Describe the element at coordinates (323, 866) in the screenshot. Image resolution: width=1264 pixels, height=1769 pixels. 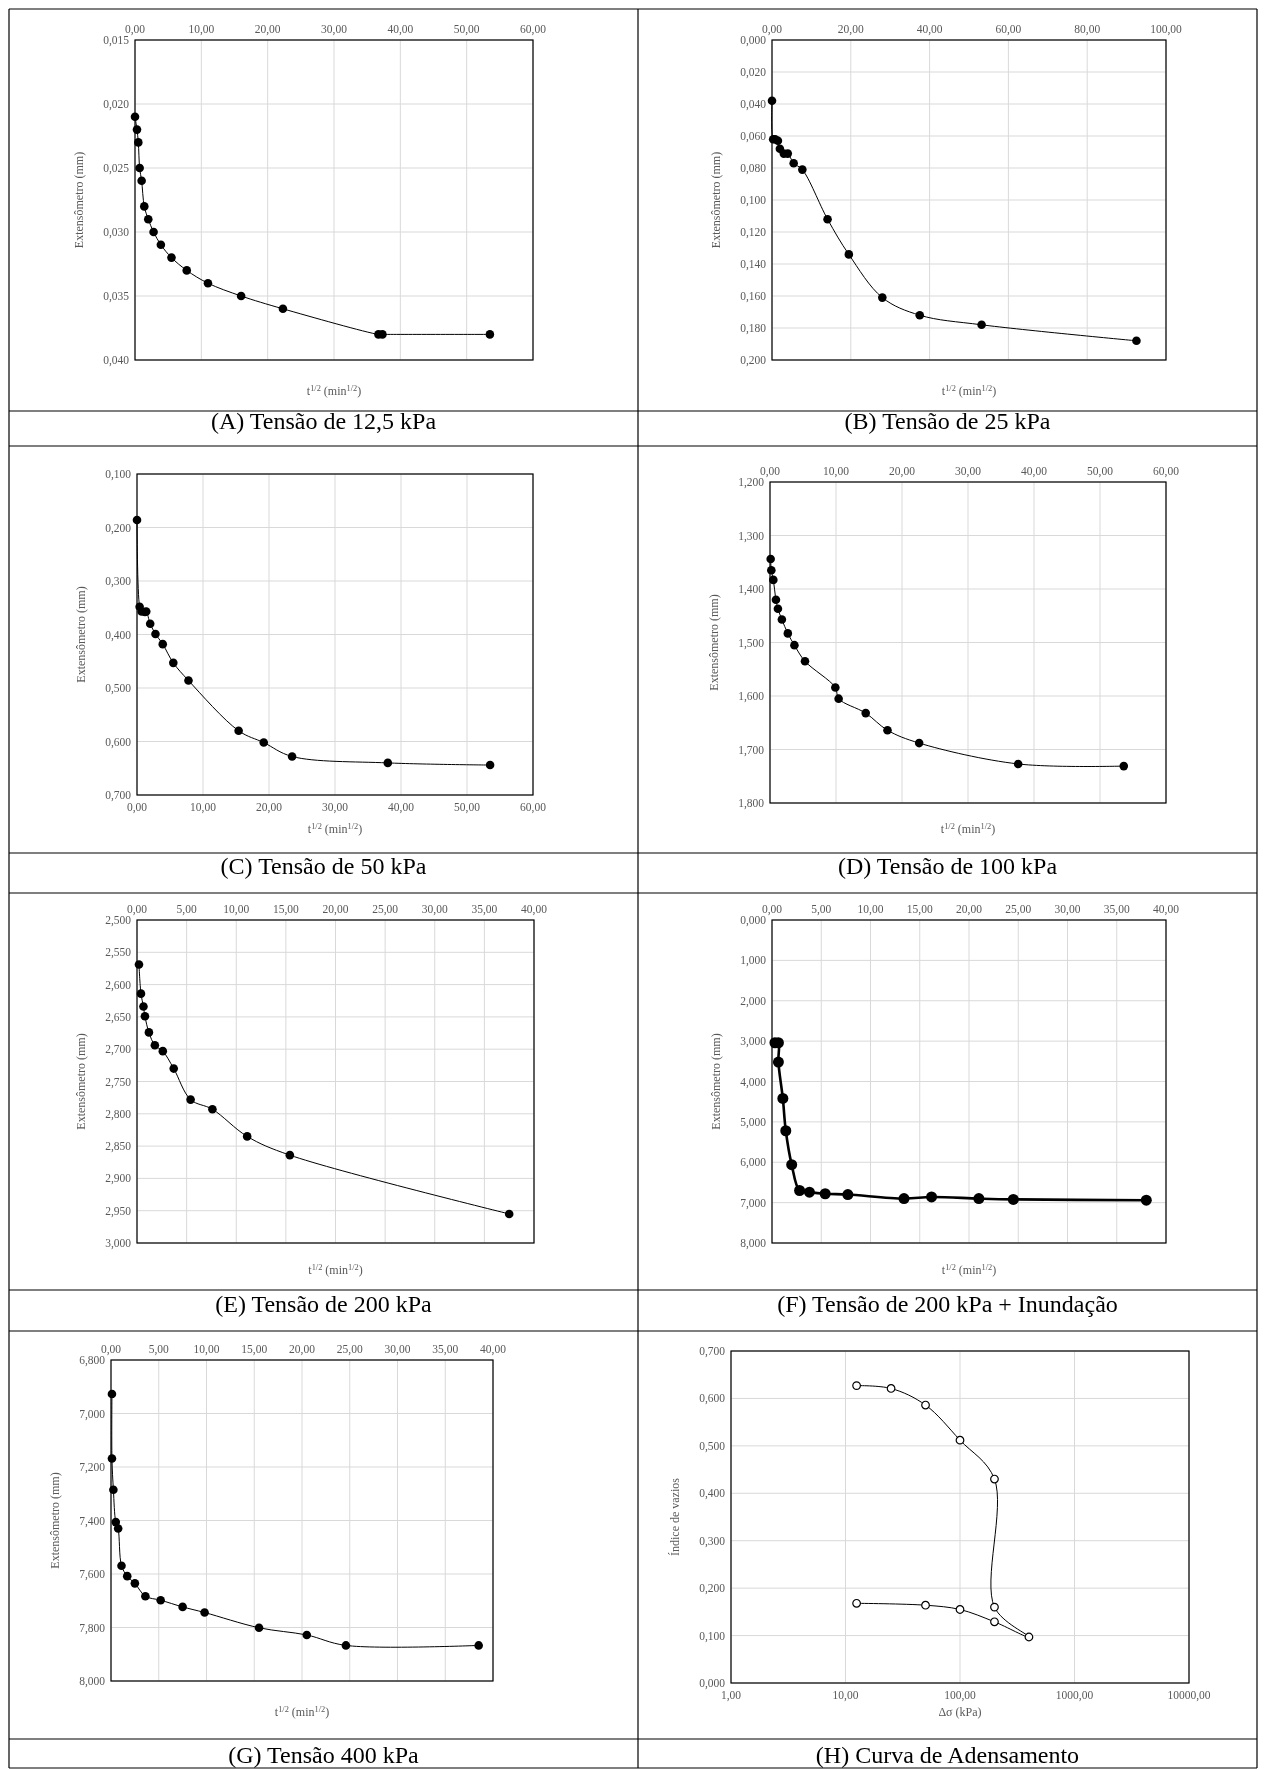
I see `text: (C) Tensão de 50 kPa` at that location.